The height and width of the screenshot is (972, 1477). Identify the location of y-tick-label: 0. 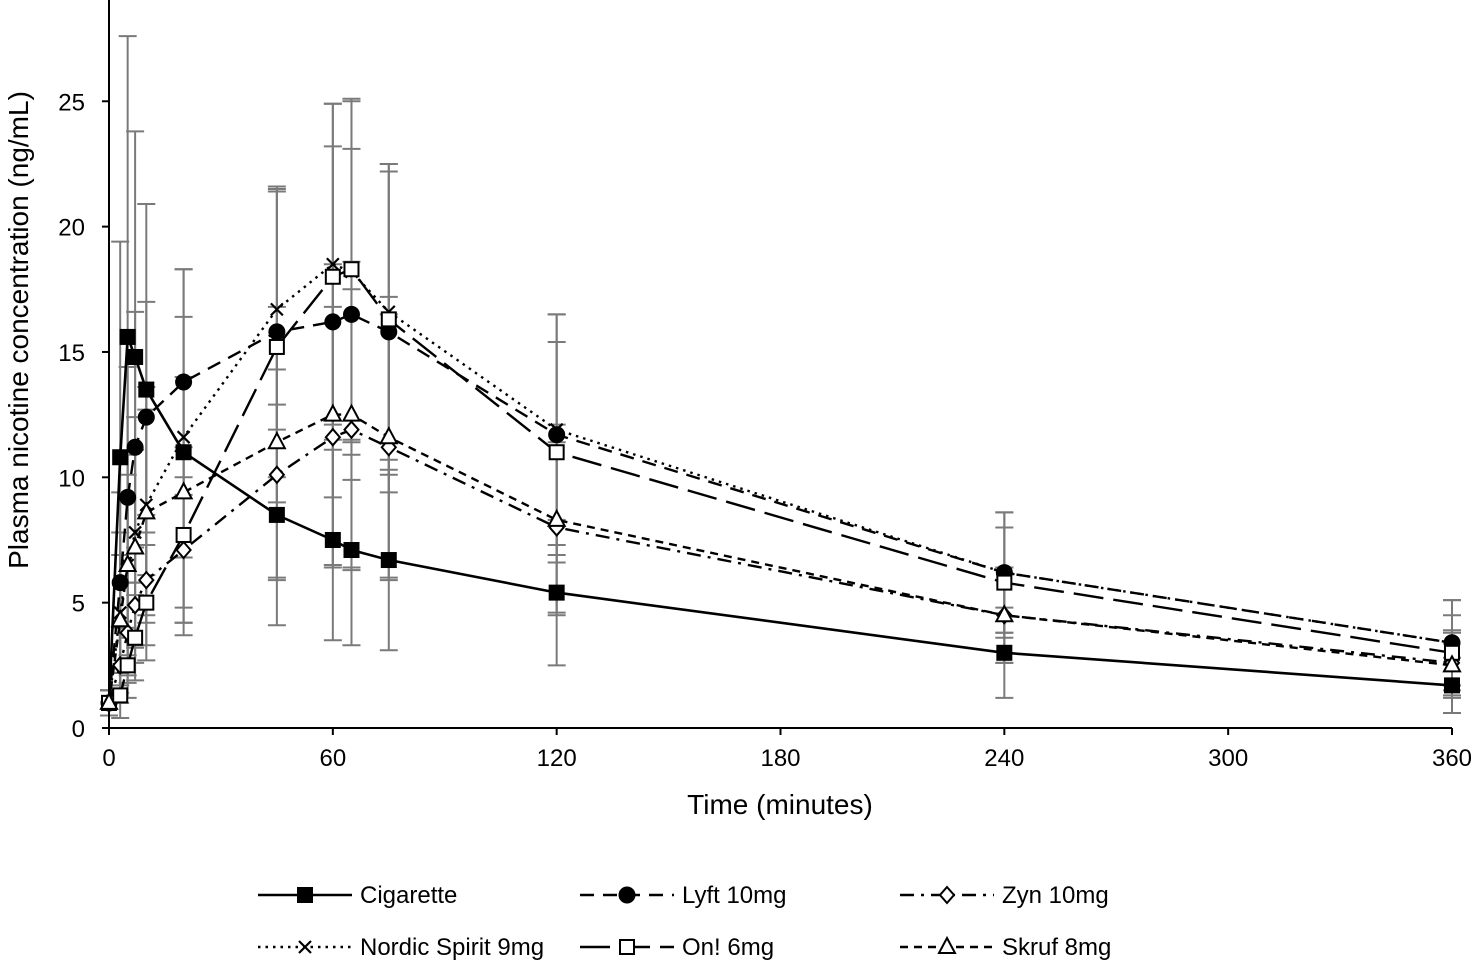
(78, 729).